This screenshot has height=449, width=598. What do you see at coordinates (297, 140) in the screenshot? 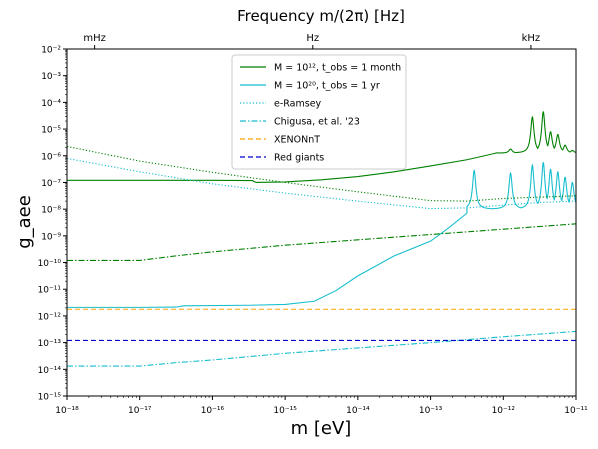
I see `legend-label: XENONnT` at bounding box center [297, 140].